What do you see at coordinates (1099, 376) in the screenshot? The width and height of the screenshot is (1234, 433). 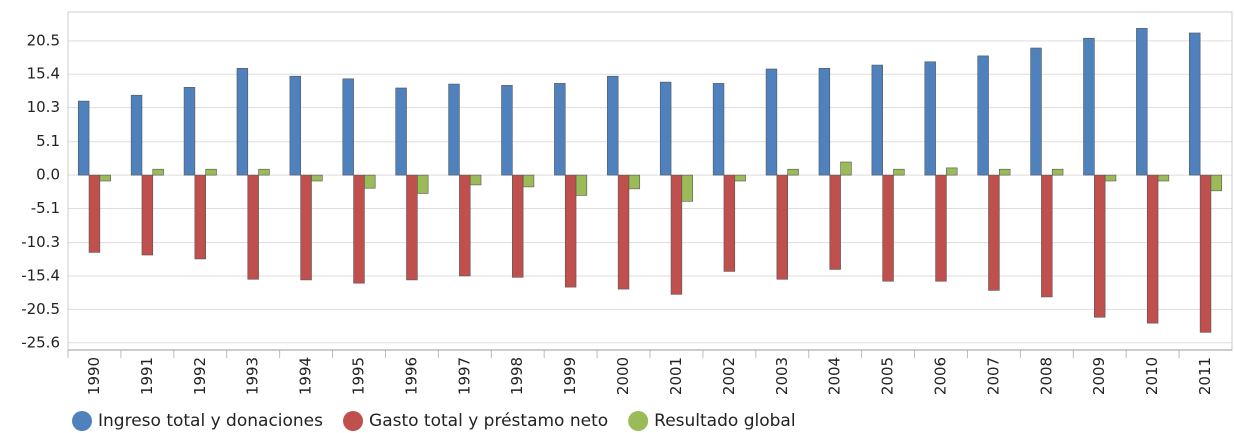 I see `x-tick-label: 2009` at bounding box center [1099, 376].